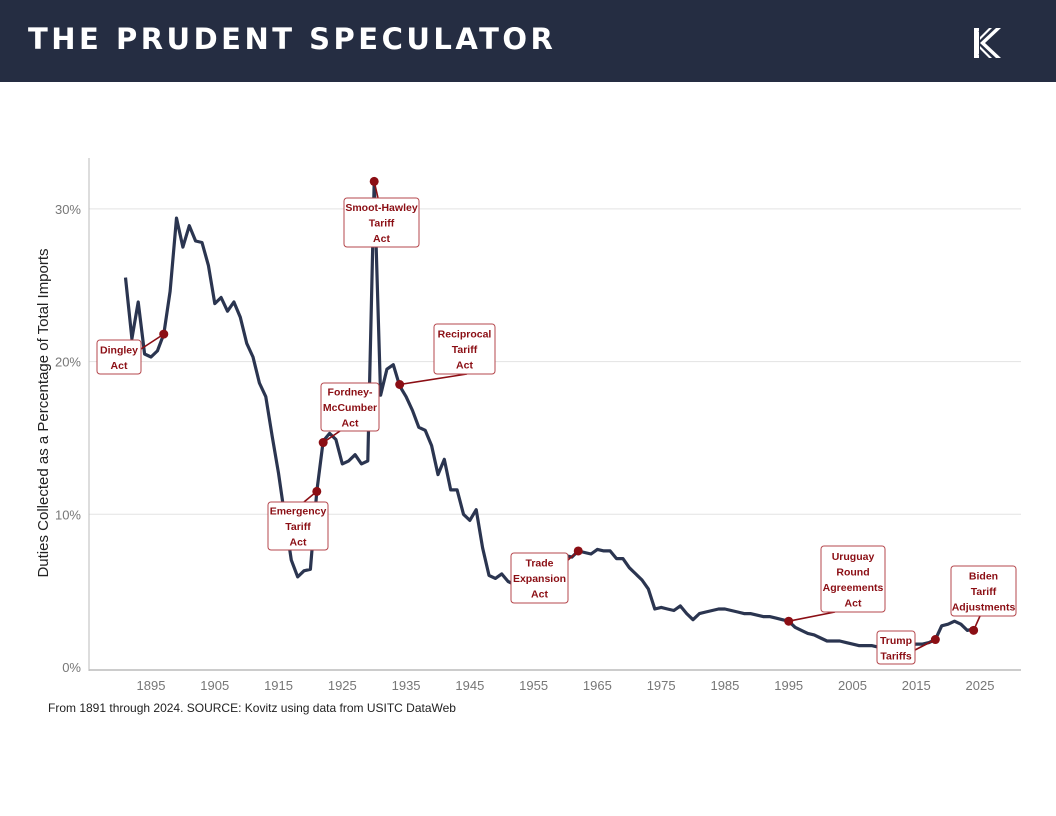  I want to click on annotation: Smoot-Hawley Tariff Act, so click(381, 212).